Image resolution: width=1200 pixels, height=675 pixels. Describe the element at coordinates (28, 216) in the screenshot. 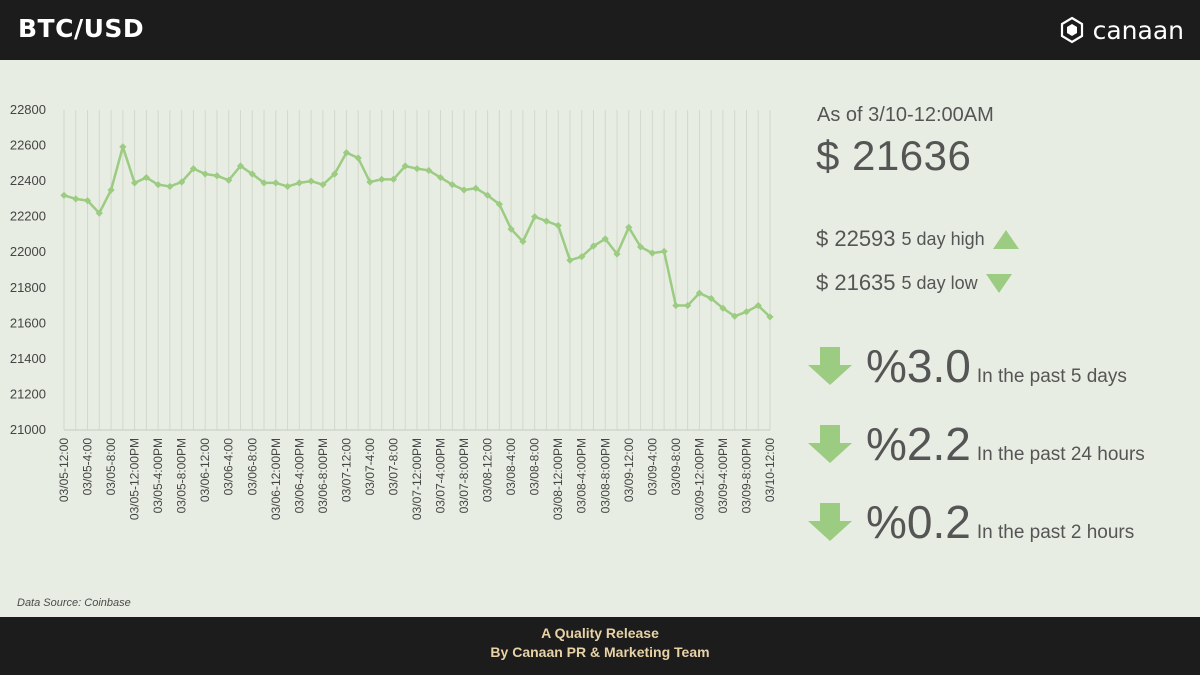

I see `y-tick-label: 22200` at that location.